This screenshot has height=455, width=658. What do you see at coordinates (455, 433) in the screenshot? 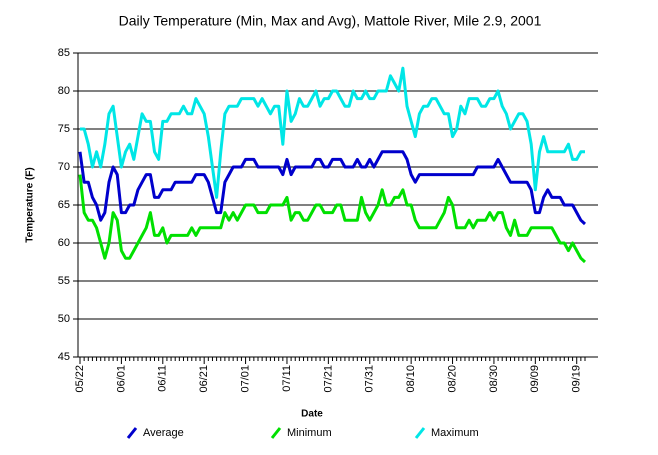
I see `legend-label: Maximum` at bounding box center [455, 433].